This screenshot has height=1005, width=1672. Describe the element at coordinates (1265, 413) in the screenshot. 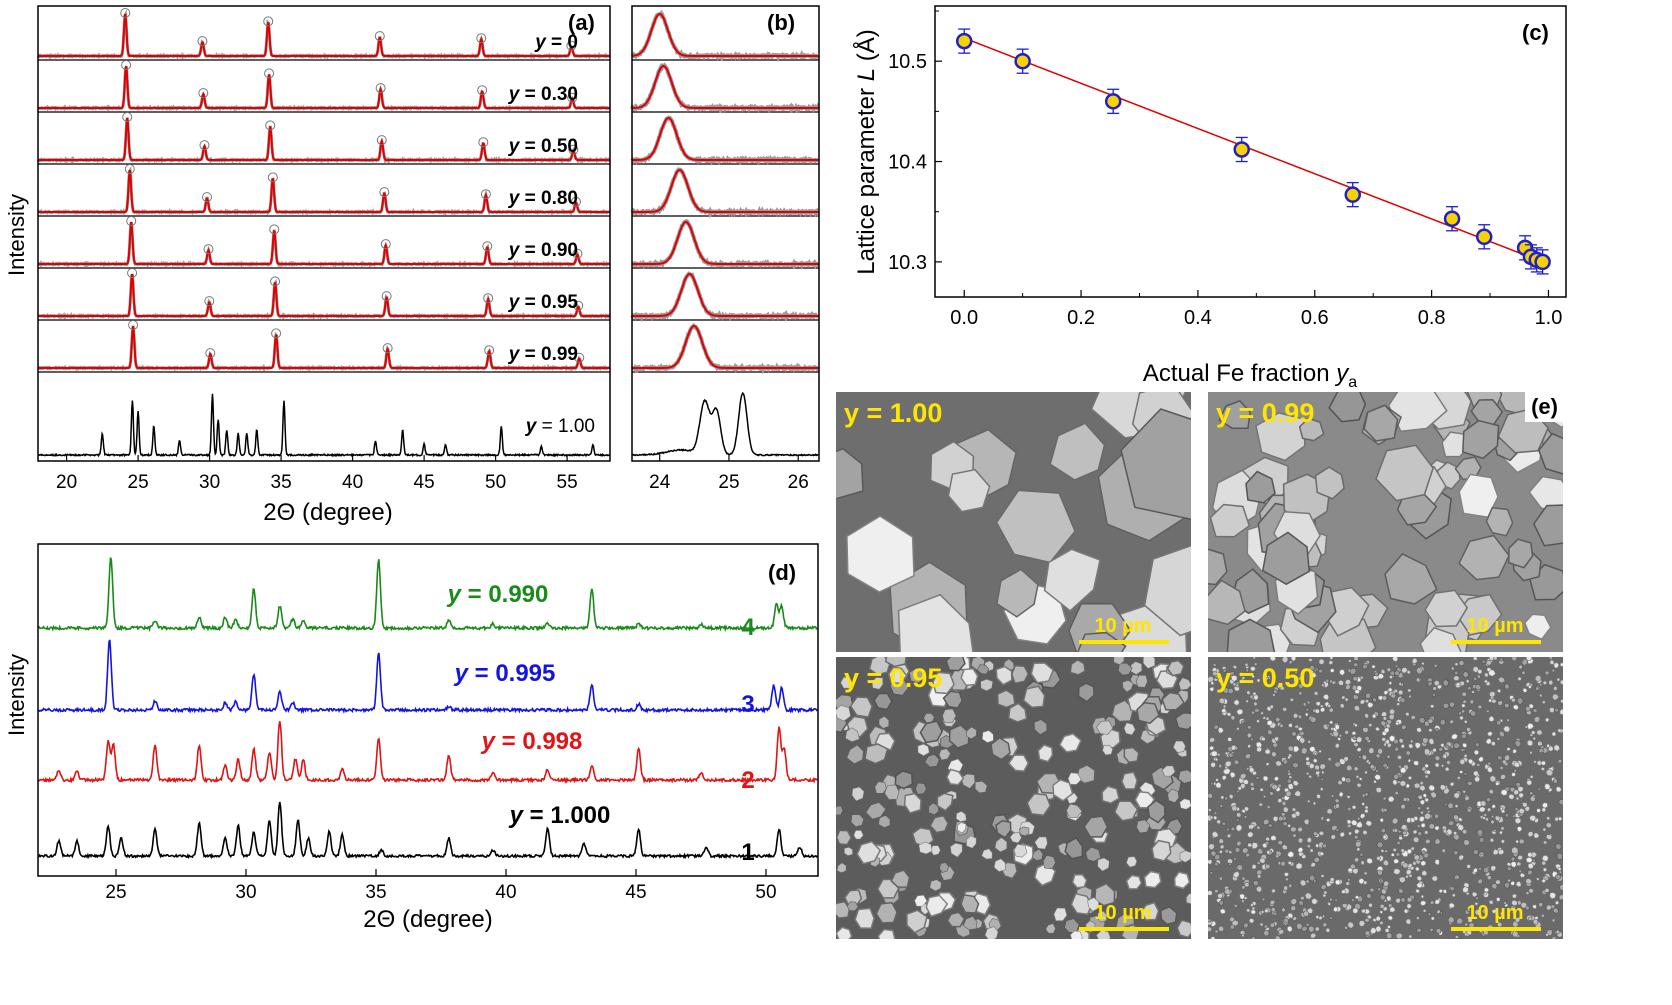

I see `sem-image-label: y = 0.99` at that location.